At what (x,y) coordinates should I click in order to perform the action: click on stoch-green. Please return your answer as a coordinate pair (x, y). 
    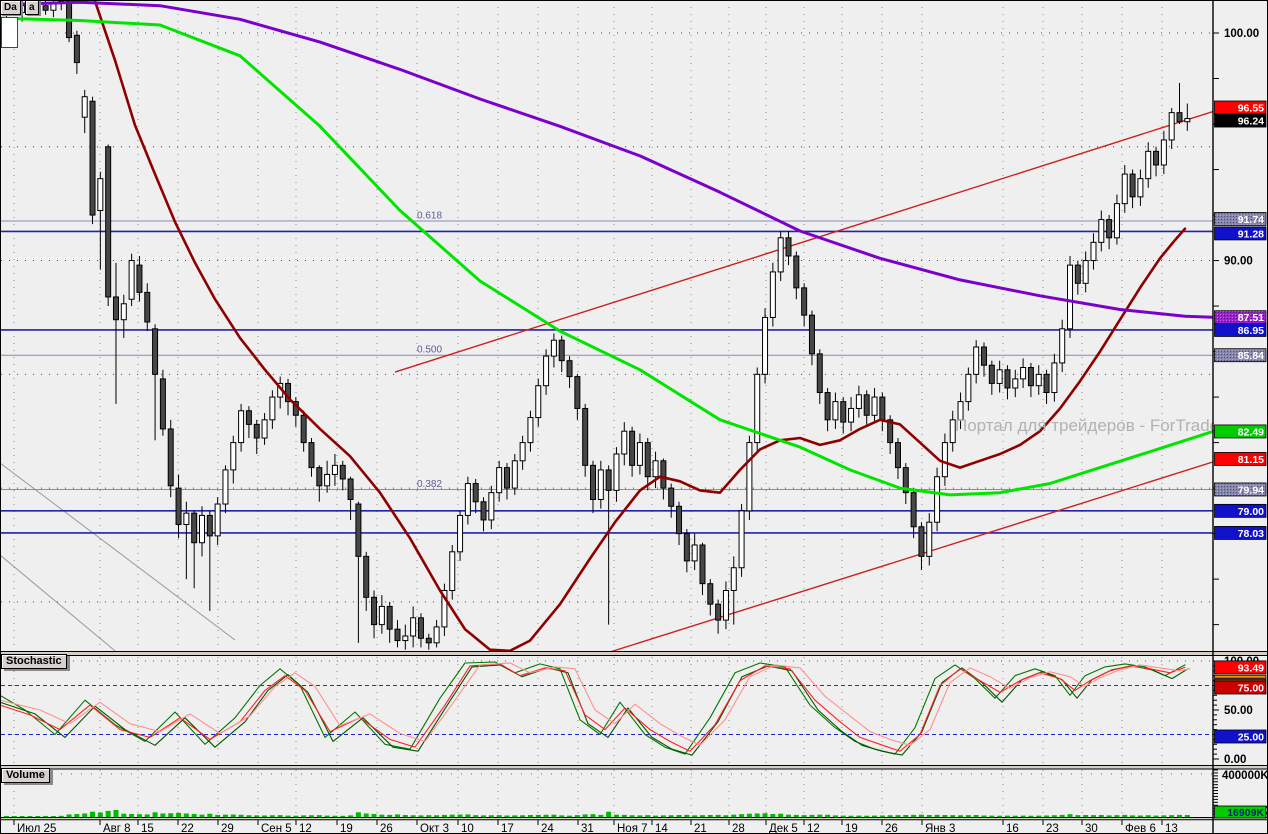
    Looking at the image, I should click on (593, 708).